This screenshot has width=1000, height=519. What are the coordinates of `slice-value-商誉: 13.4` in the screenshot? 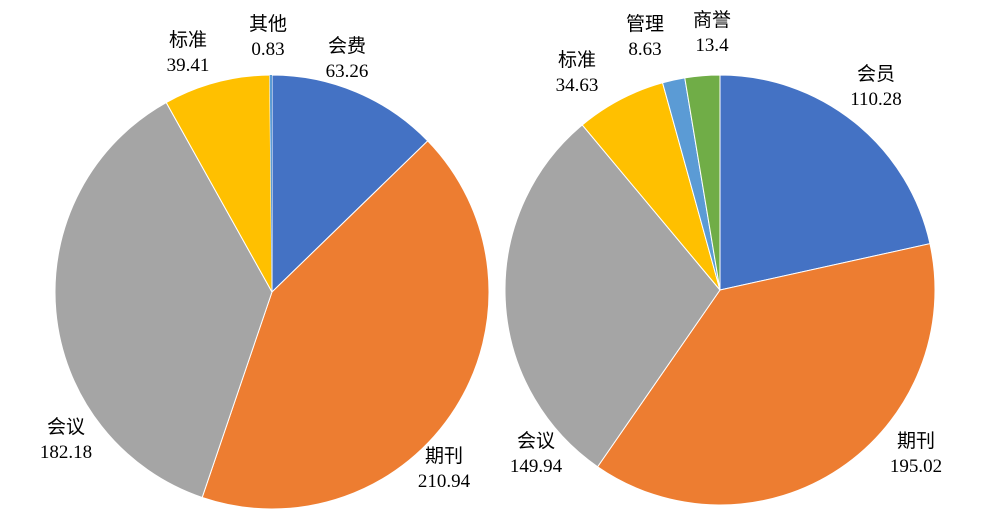 It's located at (712, 45).